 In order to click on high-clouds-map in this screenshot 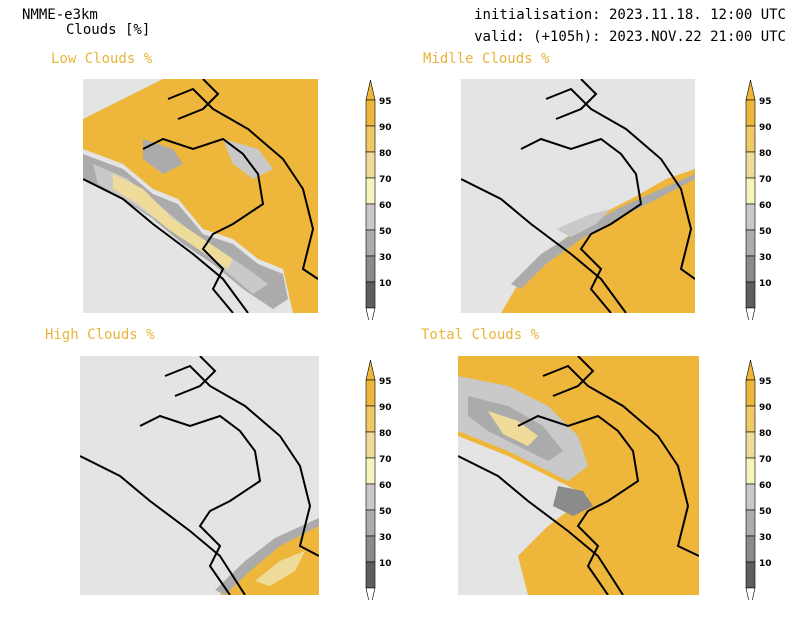, I will do `click(199, 475)`.